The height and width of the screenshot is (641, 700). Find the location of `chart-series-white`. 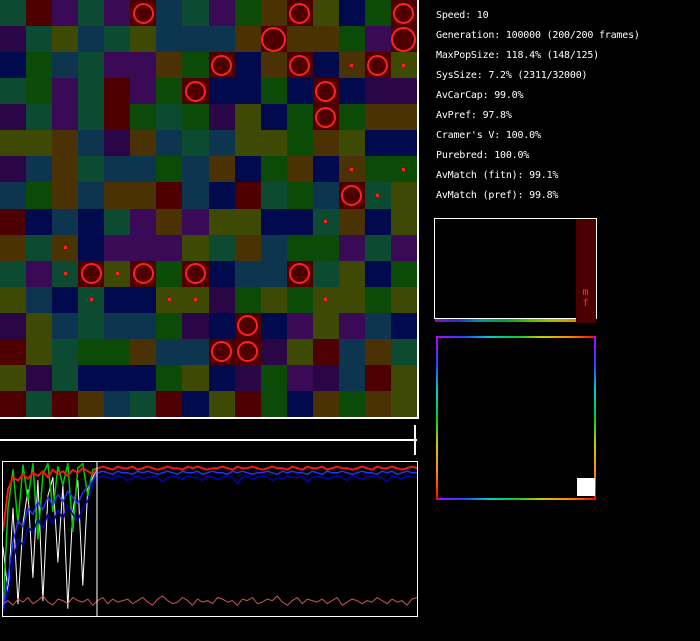

chart-series-white is located at coordinates (210, 537).